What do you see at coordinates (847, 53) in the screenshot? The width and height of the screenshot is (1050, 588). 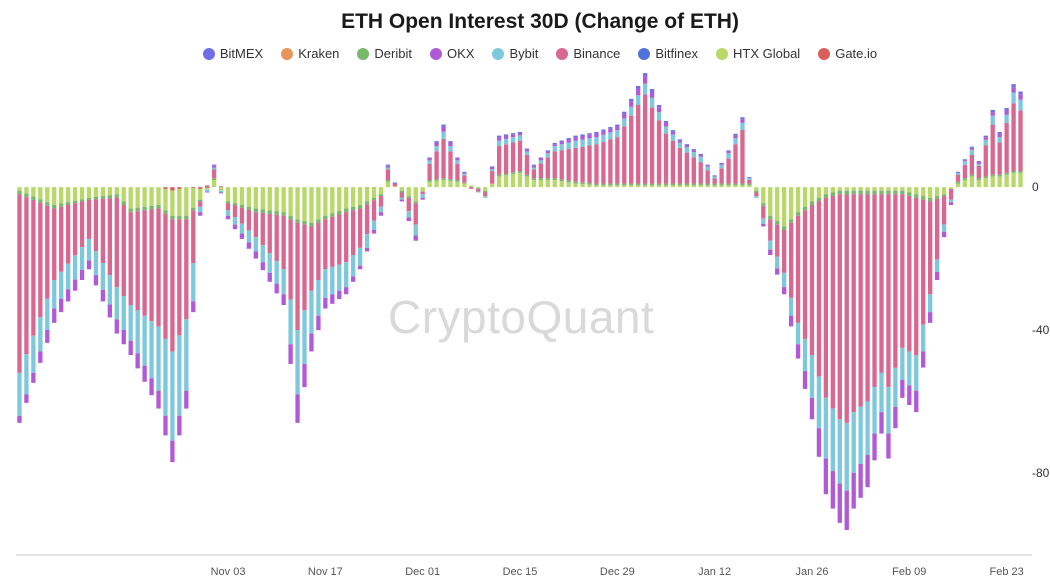 I see `legend-item-gate-io: Gate.io` at bounding box center [847, 53].